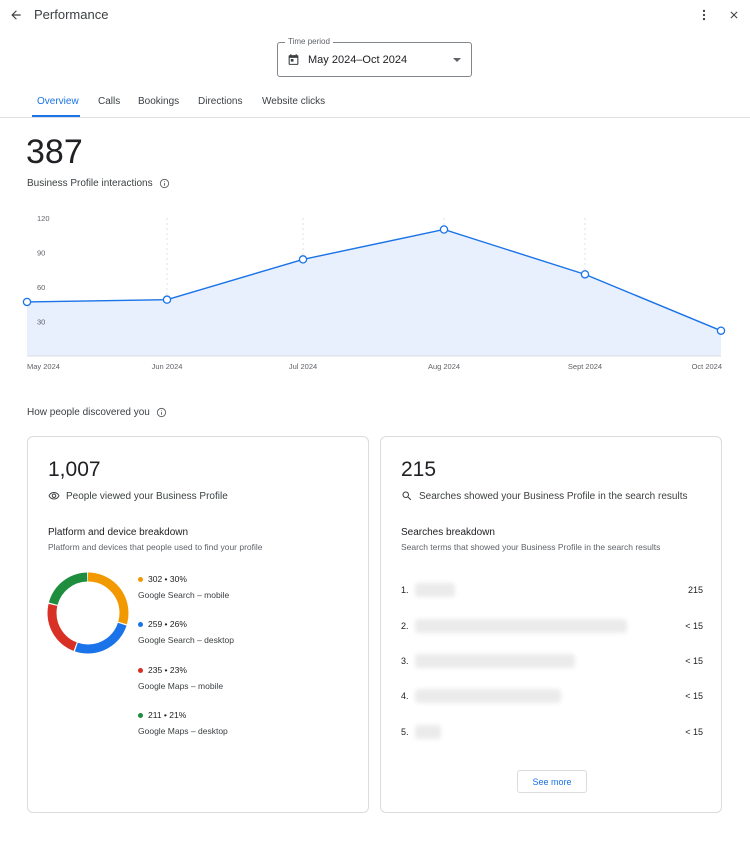 This screenshot has width=750, height=858. Describe the element at coordinates (71, 14) in the screenshot. I see `page-title: Performance` at that location.